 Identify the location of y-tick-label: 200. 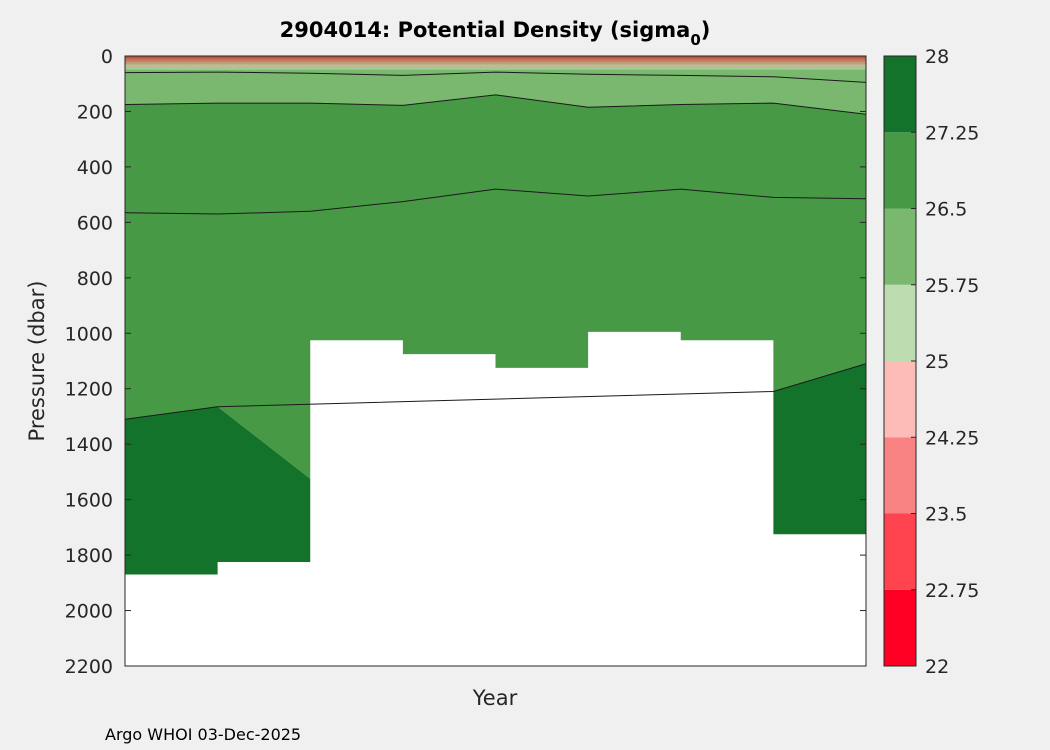
(95, 112).